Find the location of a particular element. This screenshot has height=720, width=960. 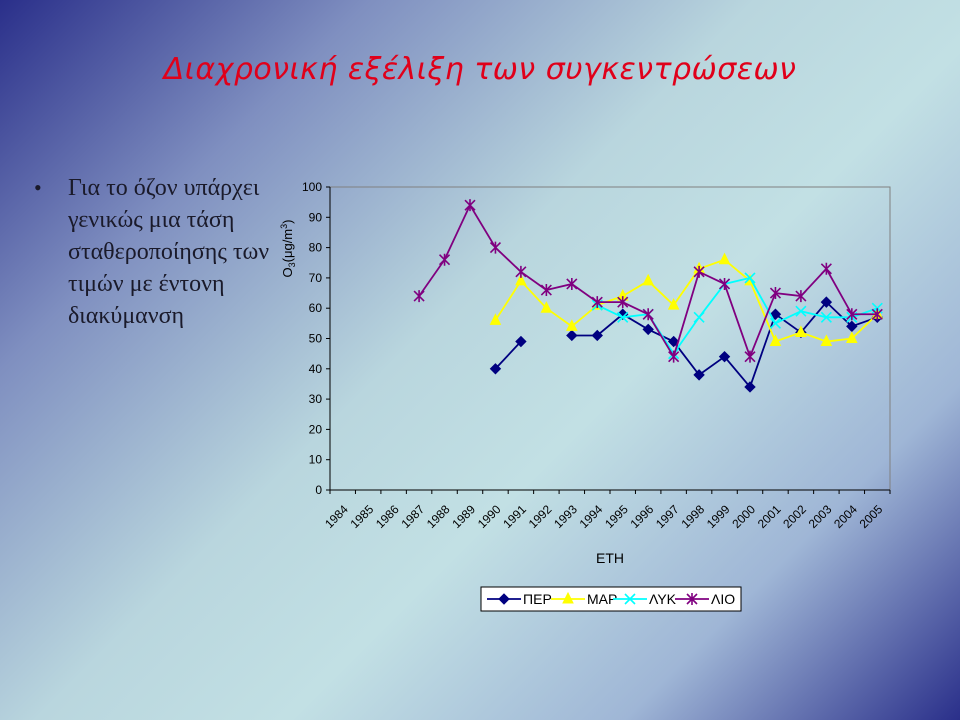

slide-title: Διαχρονική εξέλιξη των συγκεντρώσεων is located at coordinates (480, 69).